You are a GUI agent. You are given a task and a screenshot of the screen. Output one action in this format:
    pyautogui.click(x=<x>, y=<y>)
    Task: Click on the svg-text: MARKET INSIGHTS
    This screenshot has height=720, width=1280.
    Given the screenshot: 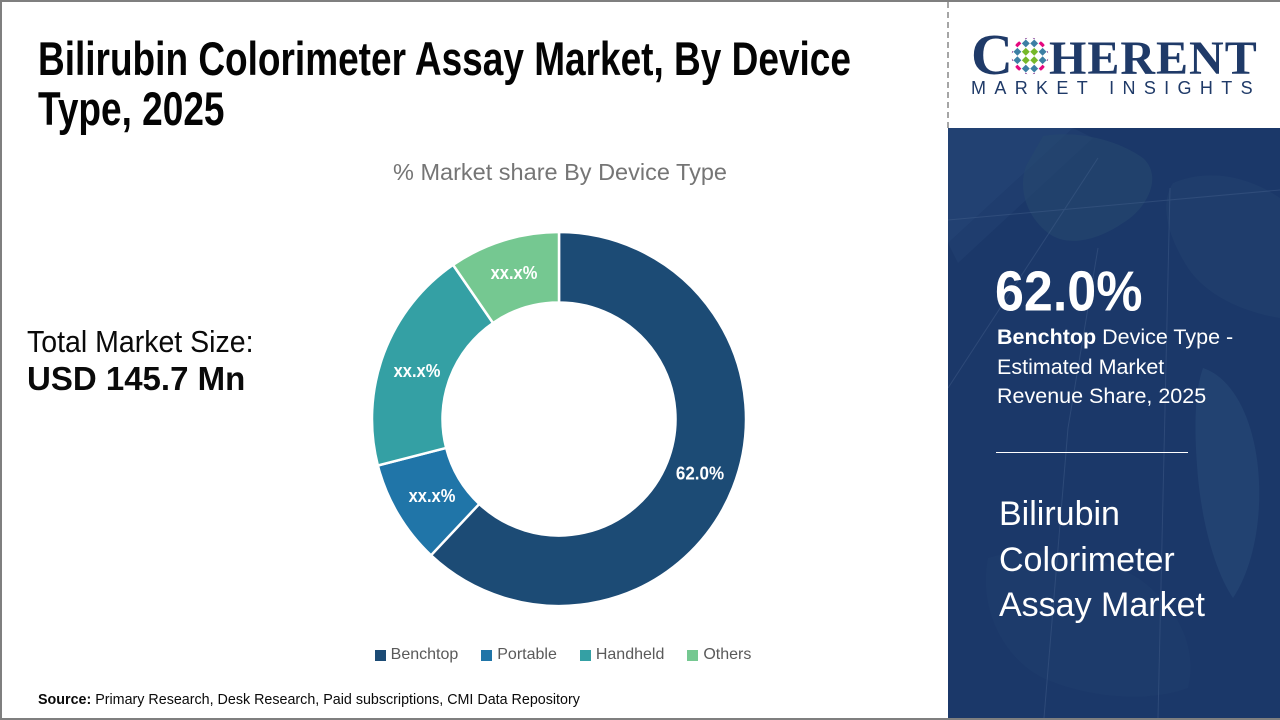 What is the action you would take?
    pyautogui.click(x=1116, y=88)
    